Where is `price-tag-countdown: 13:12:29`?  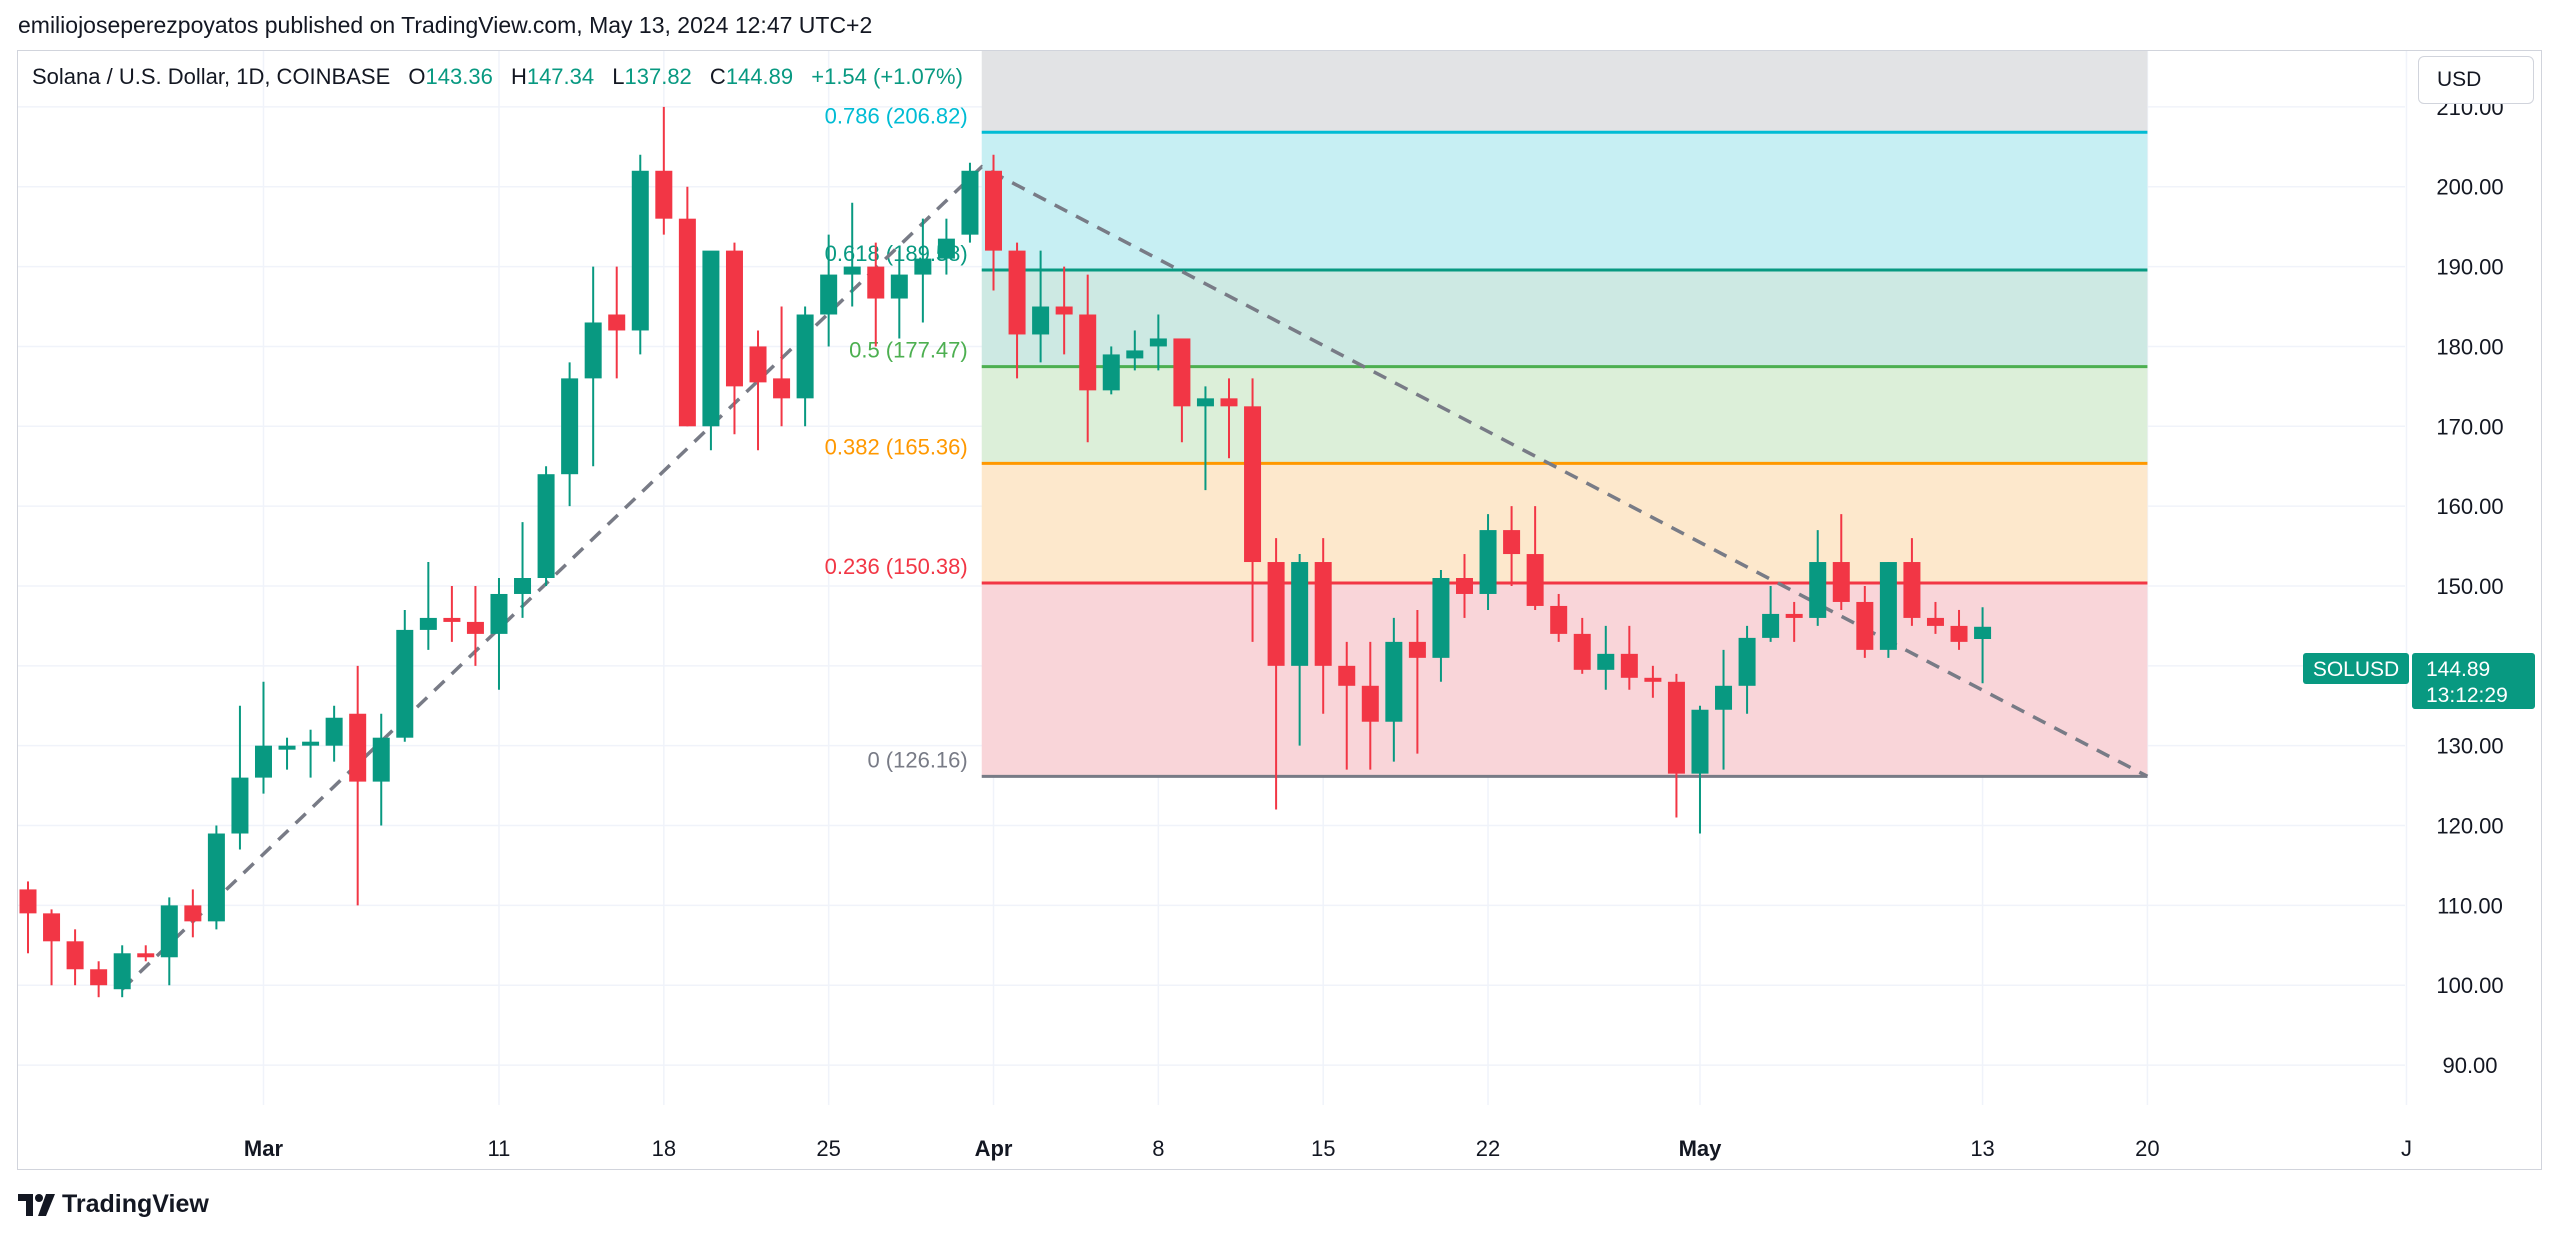
price-tag-countdown: 13:12:29 is located at coordinates (2467, 695).